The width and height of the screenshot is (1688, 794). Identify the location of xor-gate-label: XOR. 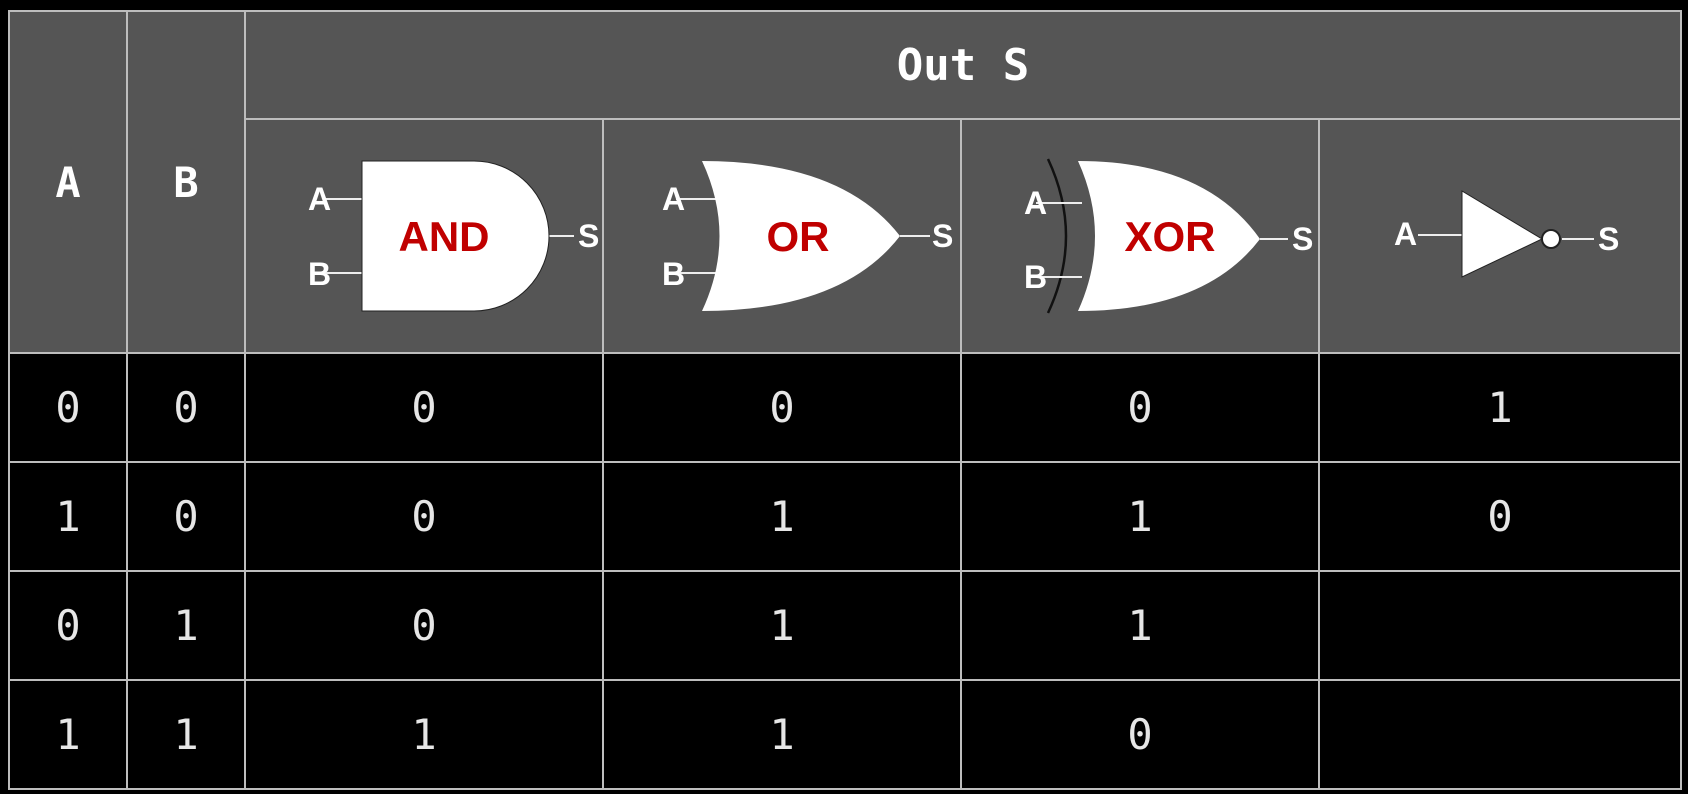
(1169, 236).